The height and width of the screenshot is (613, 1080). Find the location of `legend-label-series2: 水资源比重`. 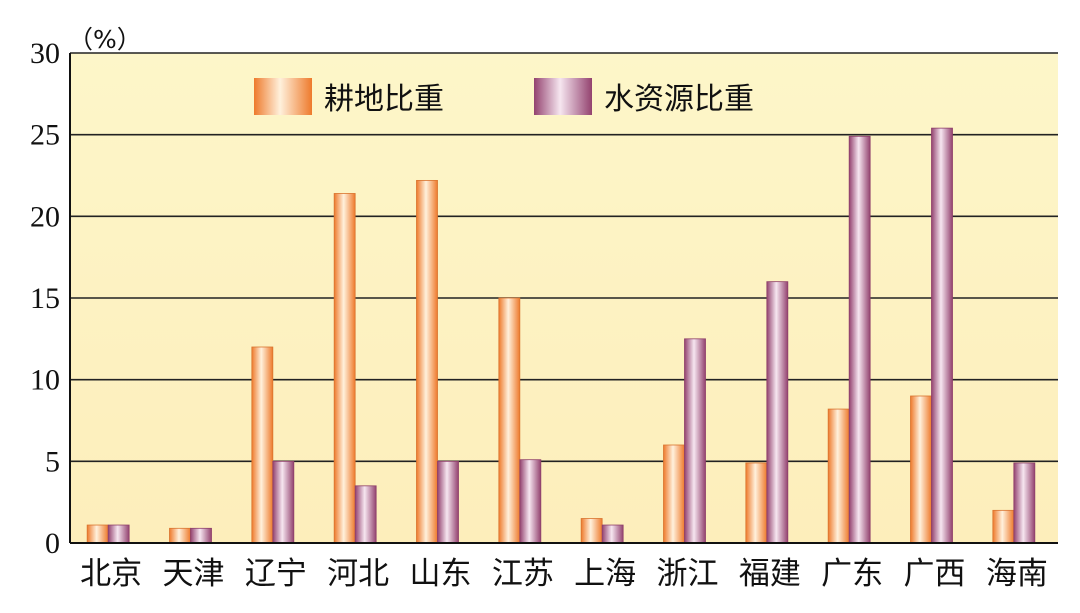

legend-label-series2: 水资源比重 is located at coordinates (679, 99).